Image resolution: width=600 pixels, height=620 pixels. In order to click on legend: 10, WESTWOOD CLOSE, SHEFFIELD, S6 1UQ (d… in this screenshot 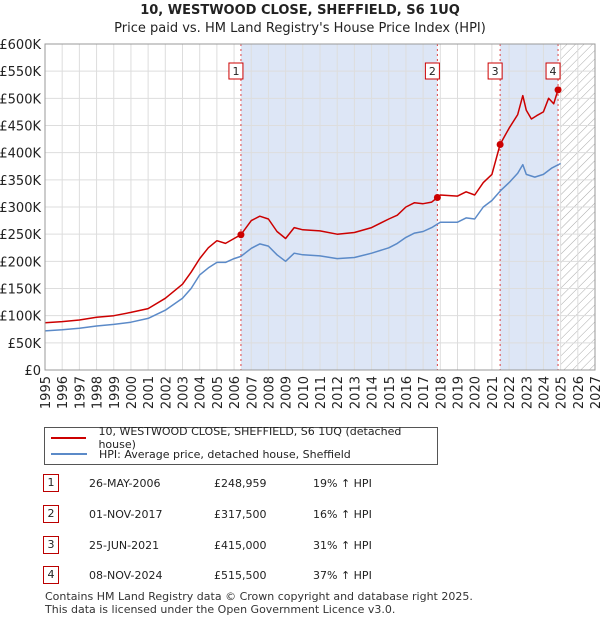, I will do `click(241, 445)`.